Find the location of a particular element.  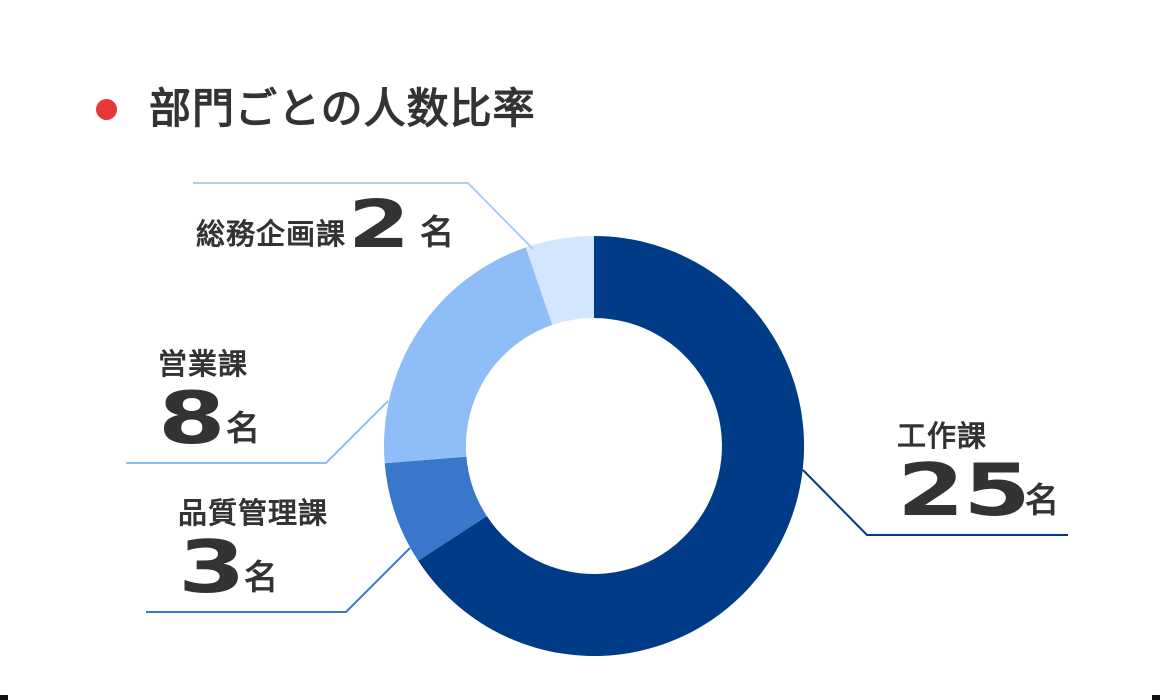

leader-line-hinshitsu is located at coordinates (278, 580).